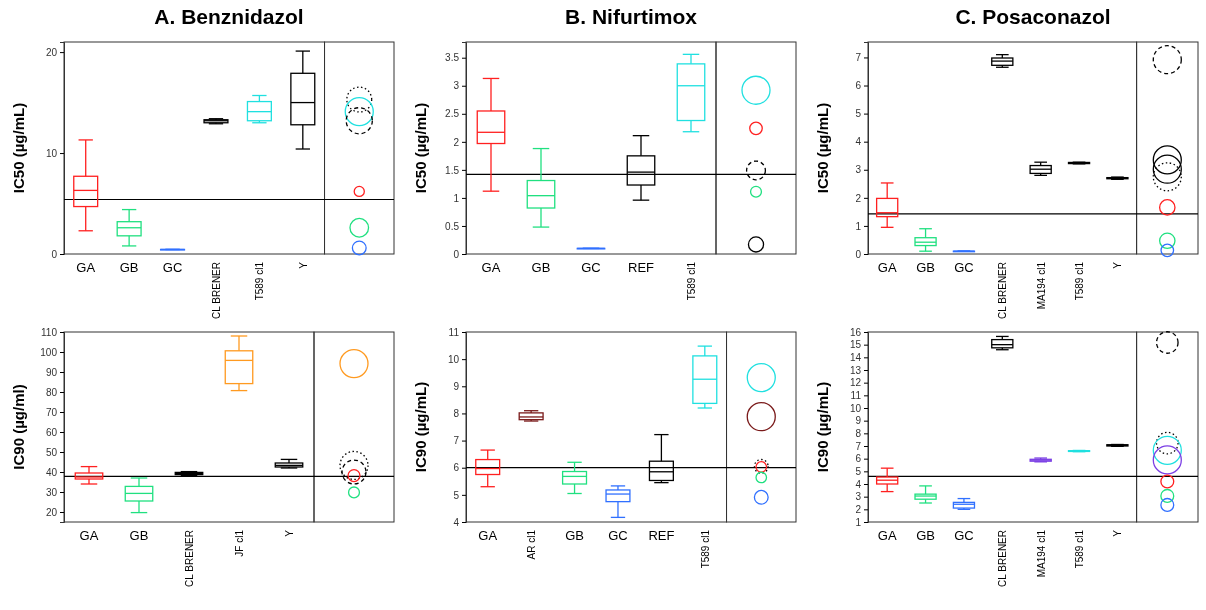 This screenshot has height=610, width=1206. Describe the element at coordinates (239, 543) in the screenshot. I see `x-tick-label: JF cl1` at that location.